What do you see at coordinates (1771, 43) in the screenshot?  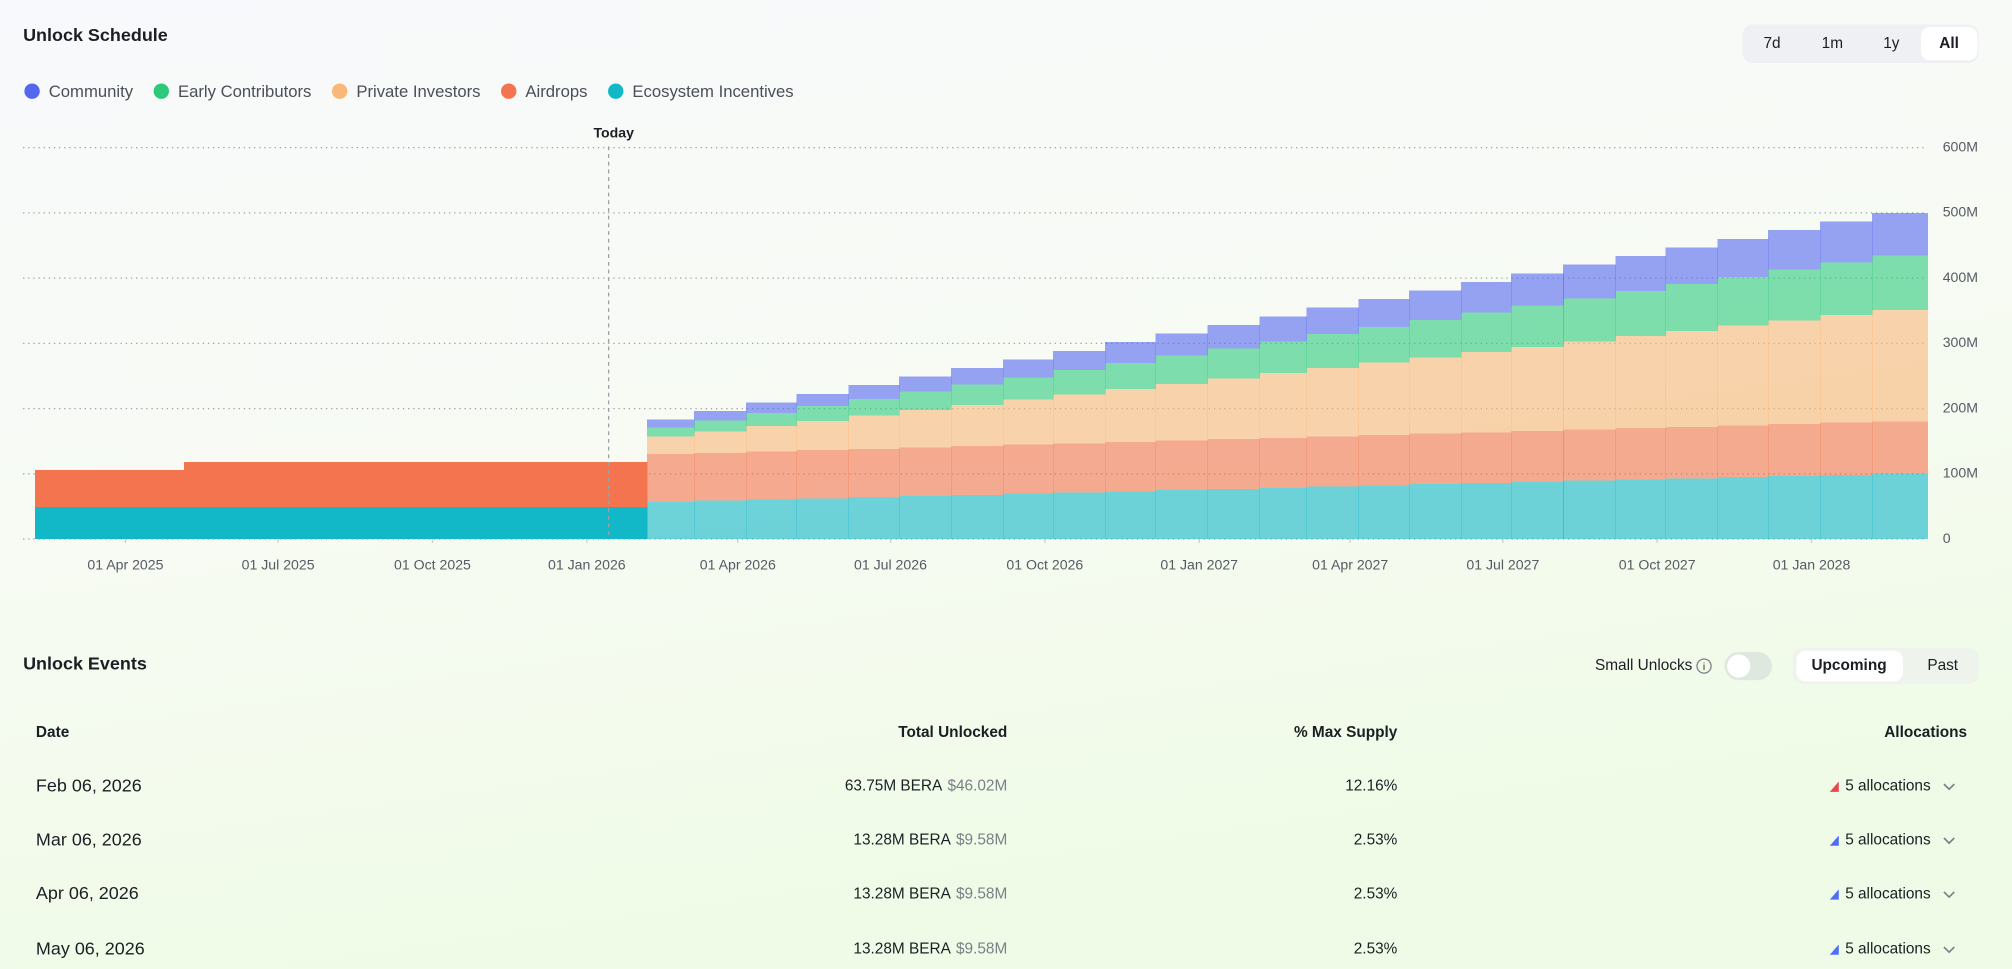 I see `range-button: 7d` at bounding box center [1771, 43].